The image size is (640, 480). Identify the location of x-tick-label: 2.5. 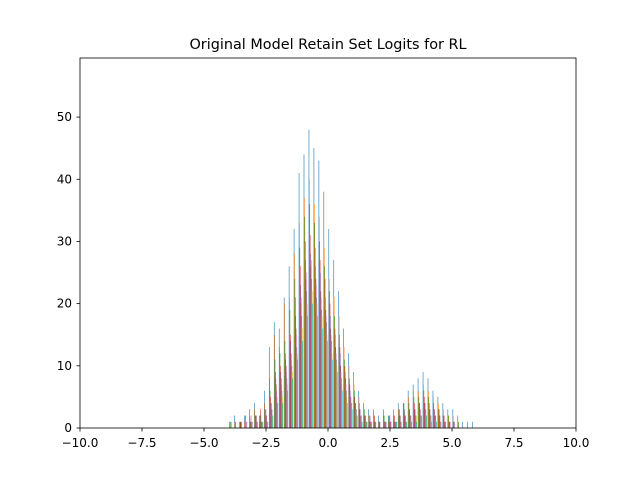
(389, 443).